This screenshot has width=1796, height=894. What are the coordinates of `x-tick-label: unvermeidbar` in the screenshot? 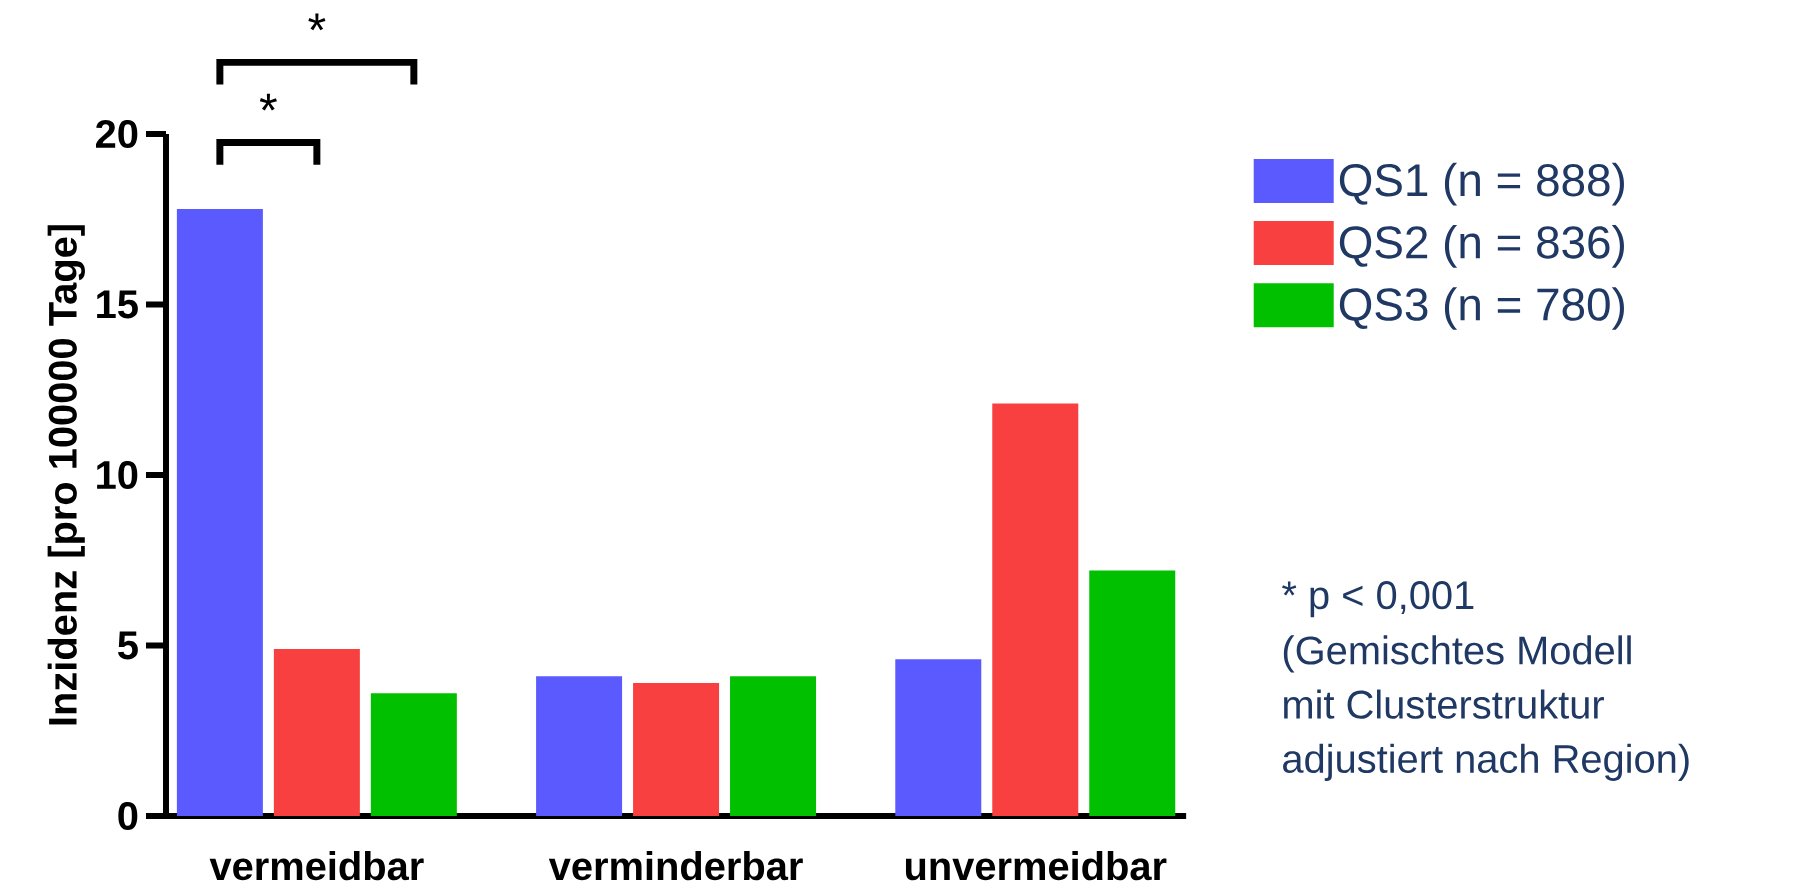 It's located at (1036, 866).